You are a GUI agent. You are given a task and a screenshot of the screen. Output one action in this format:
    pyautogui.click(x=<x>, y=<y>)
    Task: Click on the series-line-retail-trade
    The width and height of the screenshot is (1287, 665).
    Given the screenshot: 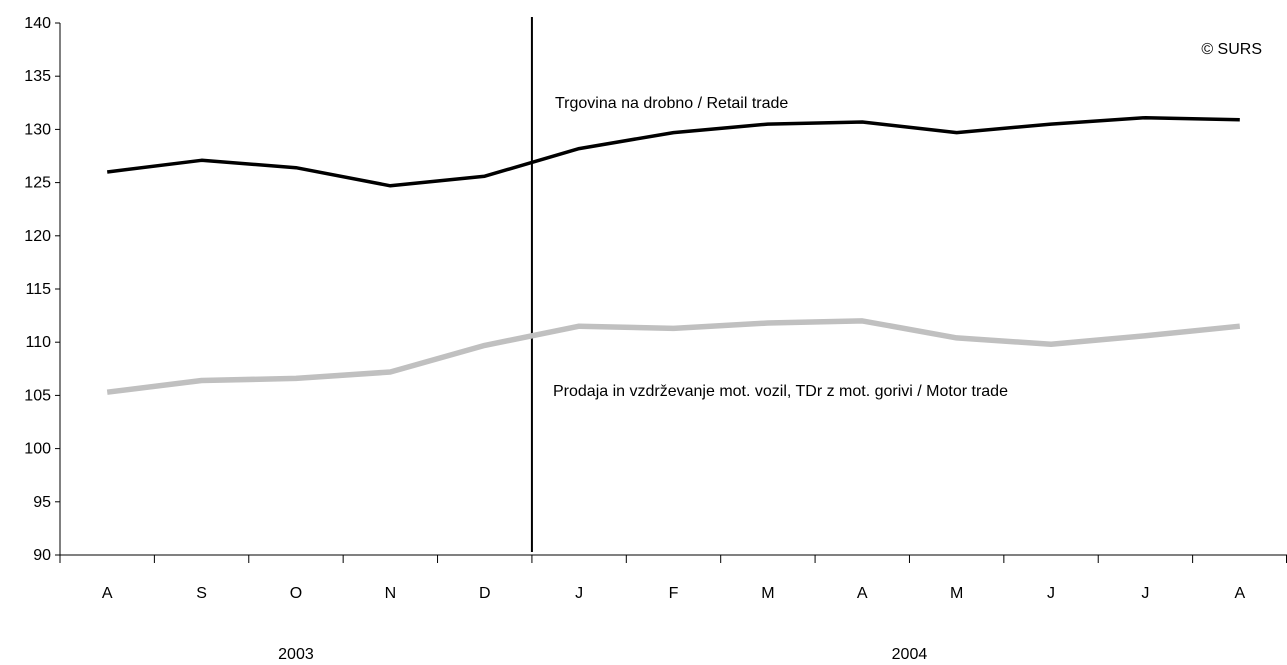 What is the action you would take?
    pyautogui.click(x=673, y=151)
    